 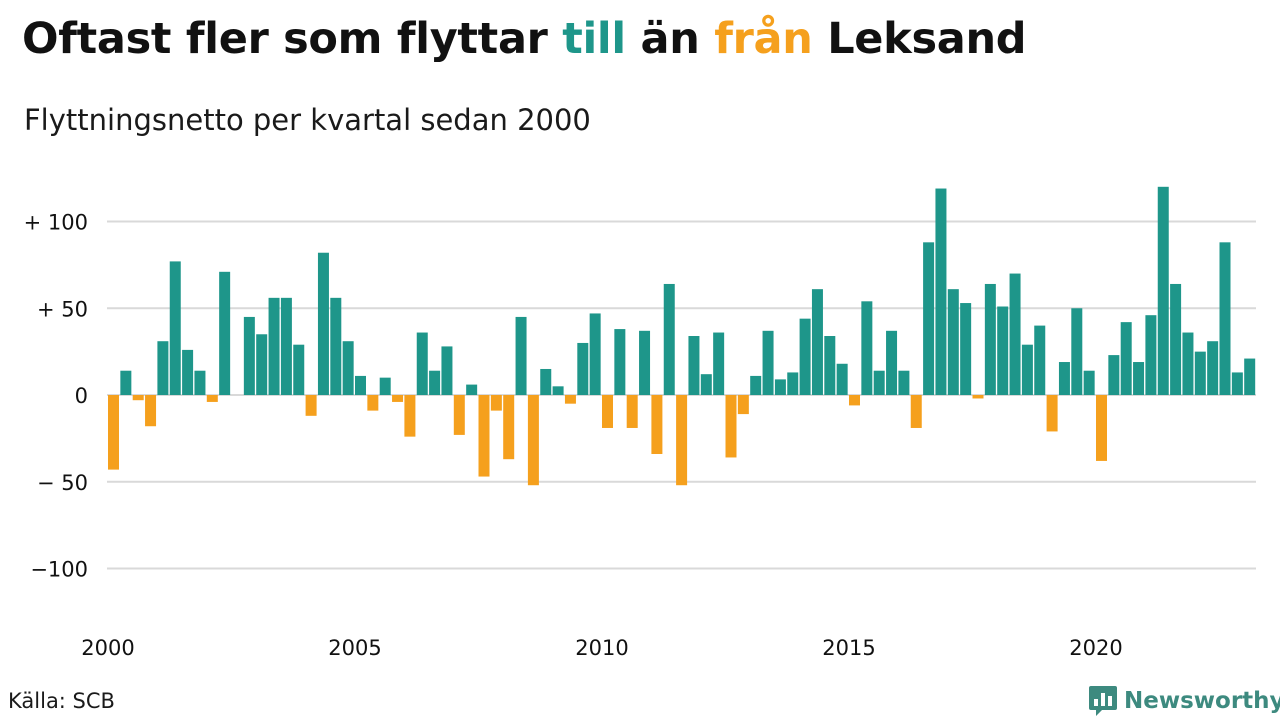 What do you see at coordinates (62, 309) in the screenshot?
I see `y-tick-label: + 50` at bounding box center [62, 309].